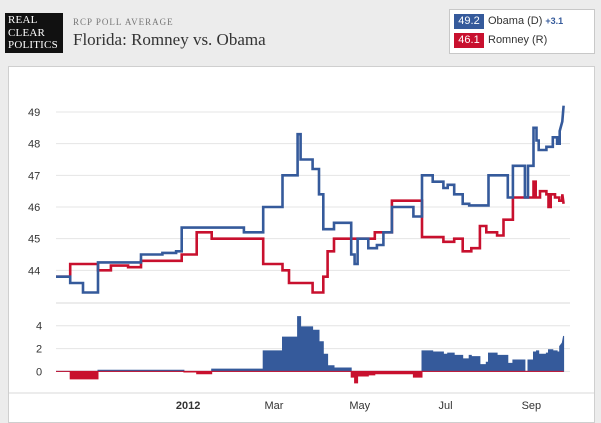  I want to click on legend-item-obama: 49.2 Obama (D) +3.1, so click(508, 21).